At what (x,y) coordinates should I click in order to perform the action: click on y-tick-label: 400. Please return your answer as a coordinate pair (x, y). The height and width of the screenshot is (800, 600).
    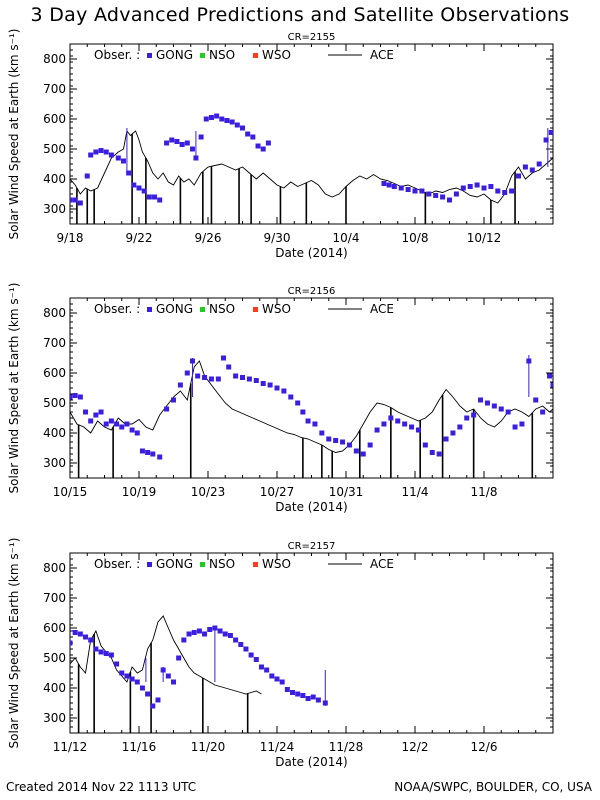
    Looking at the image, I should click on (54, 179).